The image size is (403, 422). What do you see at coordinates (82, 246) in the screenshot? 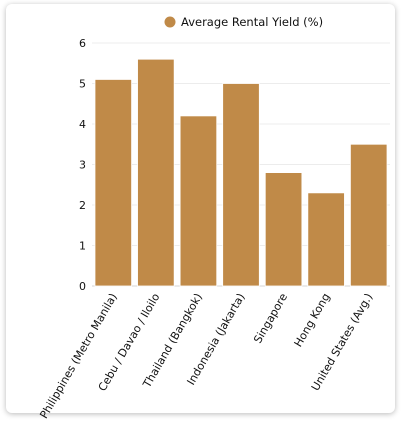
I see `y-tick-label: 1` at bounding box center [82, 246].